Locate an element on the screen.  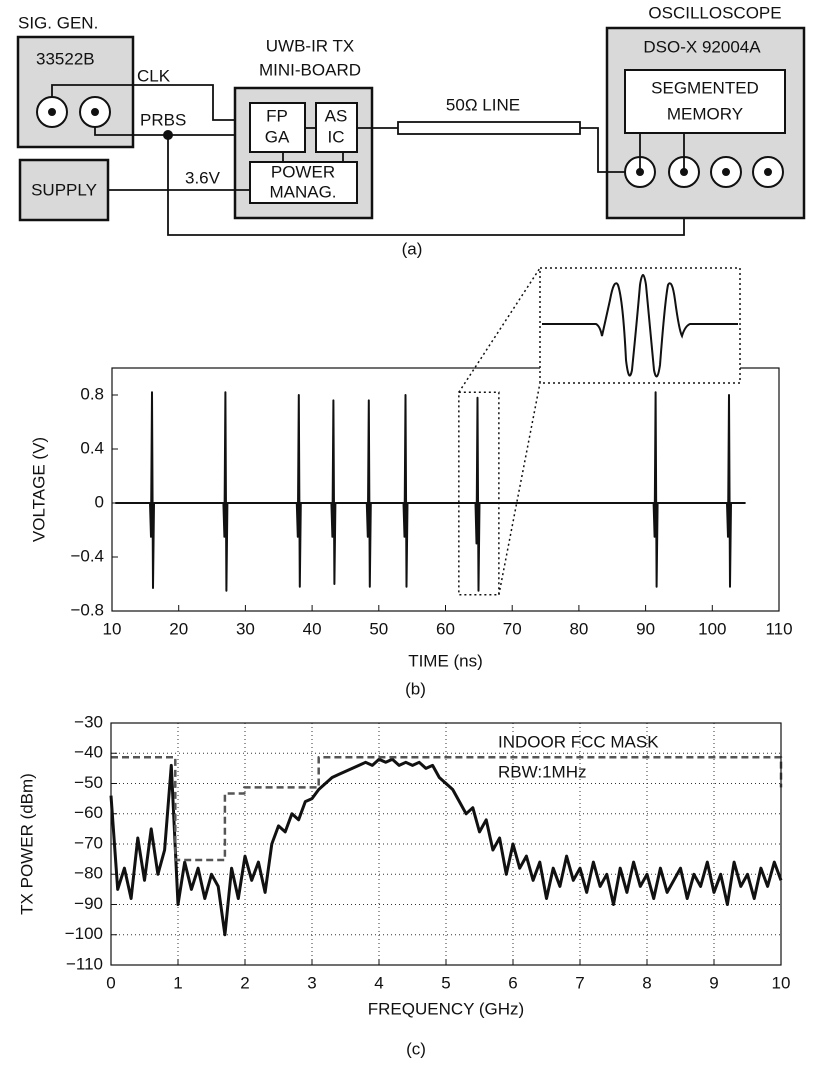
x-tick-label: 80 is located at coordinates (578, 628).